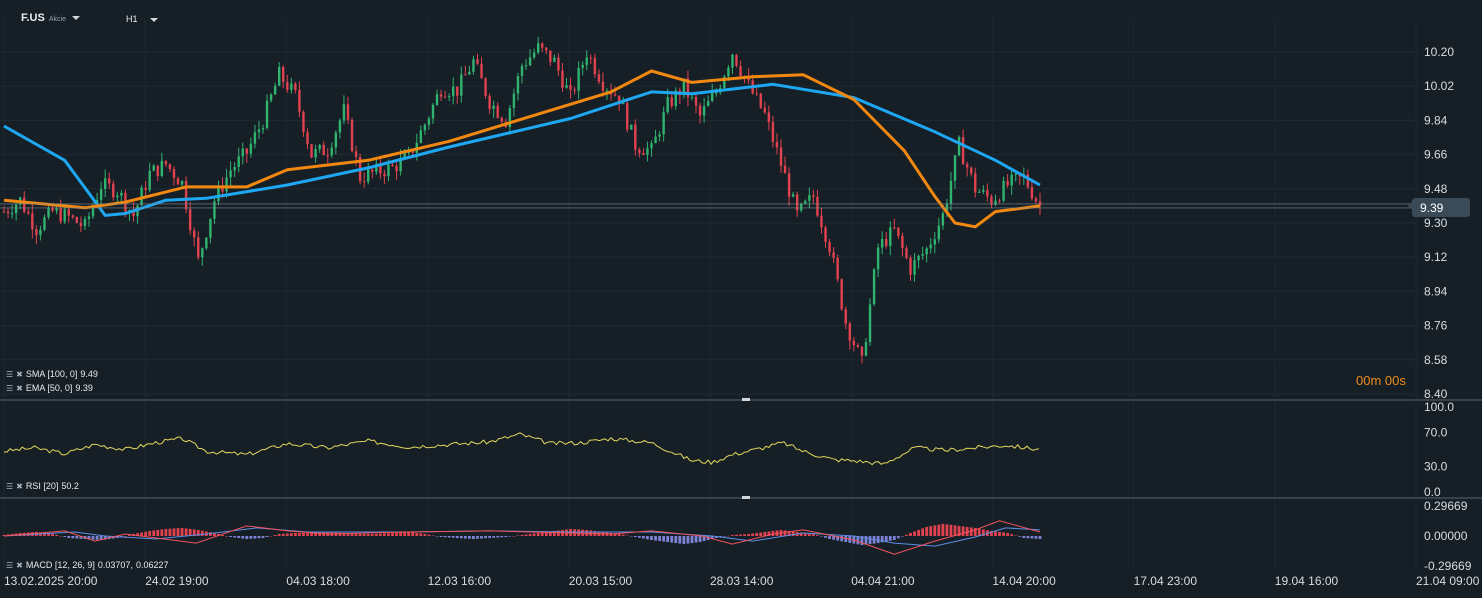 The image size is (1482, 598). Describe the element at coordinates (132, 19) in the screenshot. I see `timeframe-label: H1` at that location.